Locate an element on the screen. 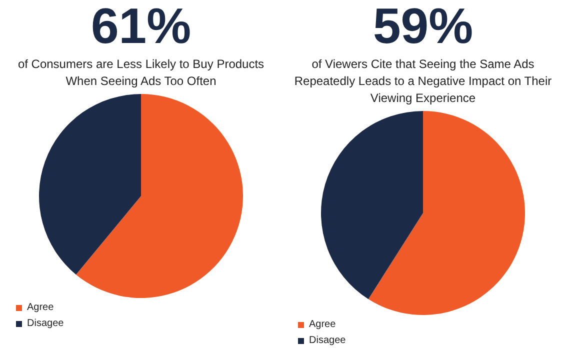  chart-title: 59% is located at coordinates (423, 27).